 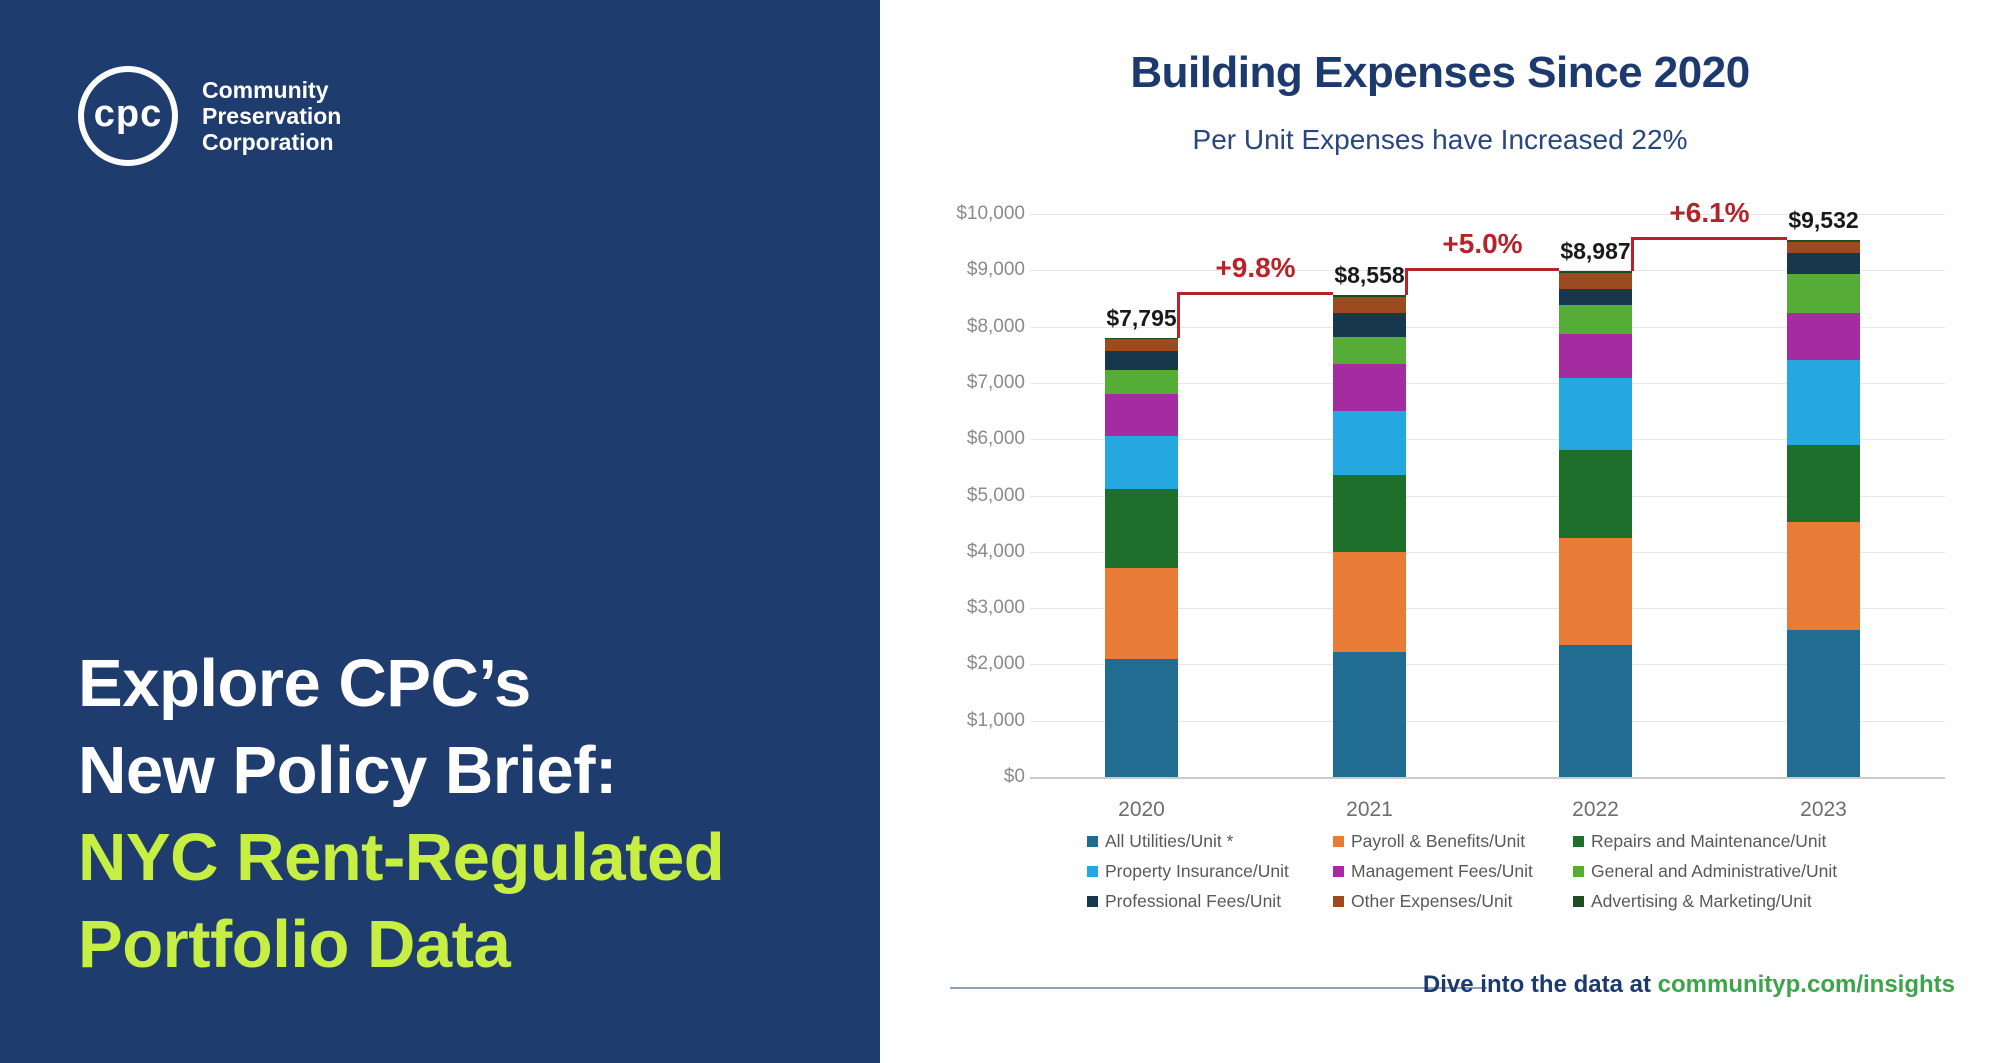 I want to click on y-axis-tick-label: $9,000, so click(x=995, y=270).